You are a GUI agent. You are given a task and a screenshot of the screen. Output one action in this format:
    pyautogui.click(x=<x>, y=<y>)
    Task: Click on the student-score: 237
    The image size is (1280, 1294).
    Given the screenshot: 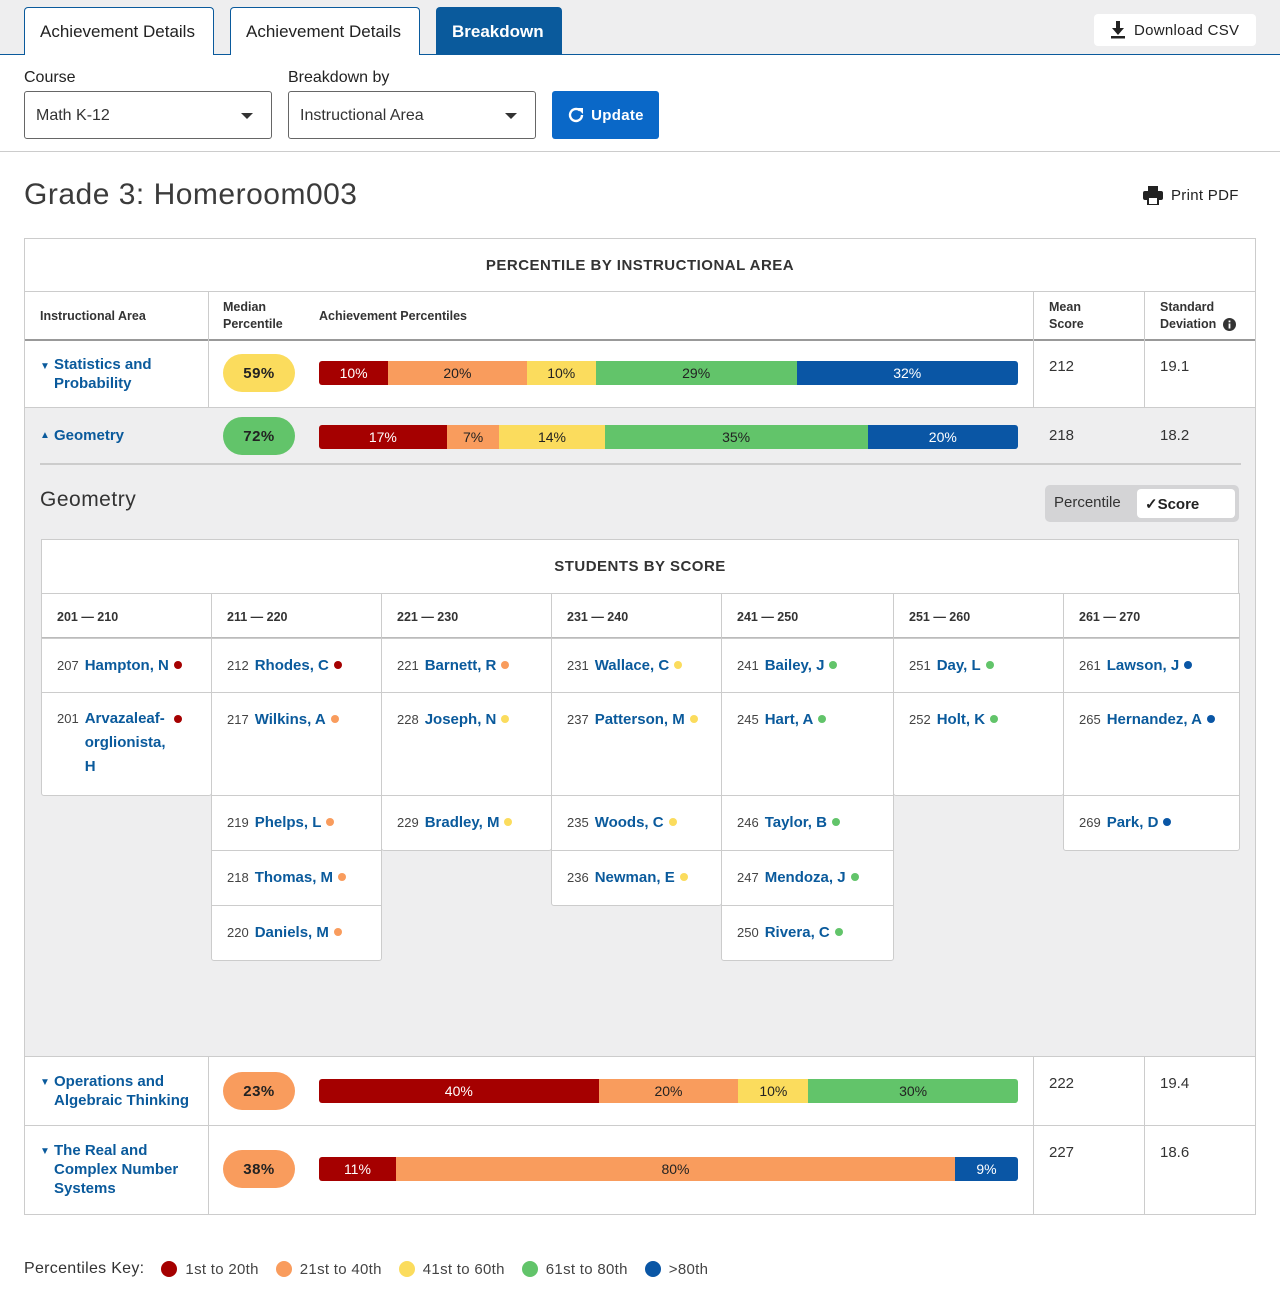 What is the action you would take?
    pyautogui.click(x=578, y=719)
    